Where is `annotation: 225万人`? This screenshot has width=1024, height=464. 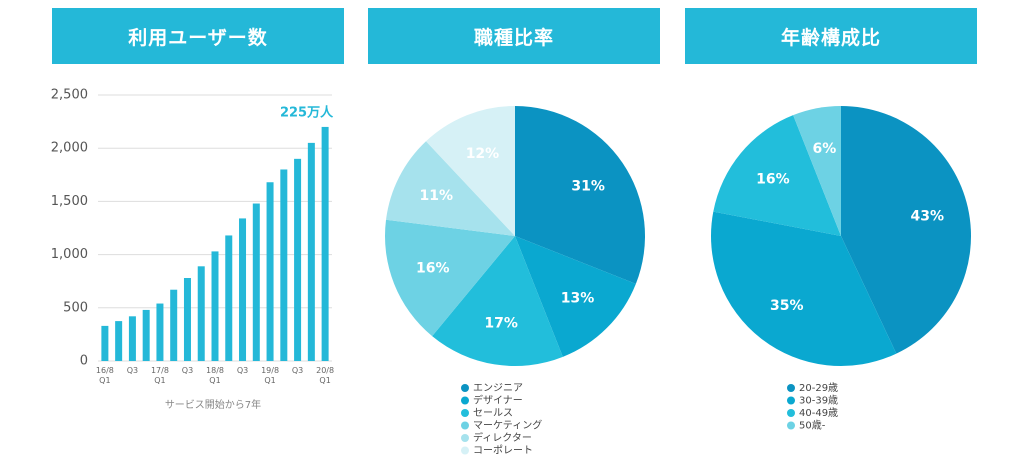 annotation: 225万人 is located at coordinates (307, 112).